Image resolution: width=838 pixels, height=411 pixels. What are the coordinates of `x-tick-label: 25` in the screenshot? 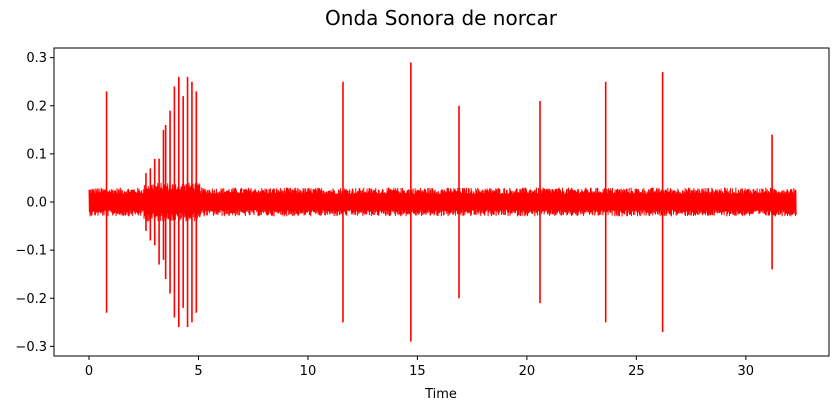 It's located at (636, 371).